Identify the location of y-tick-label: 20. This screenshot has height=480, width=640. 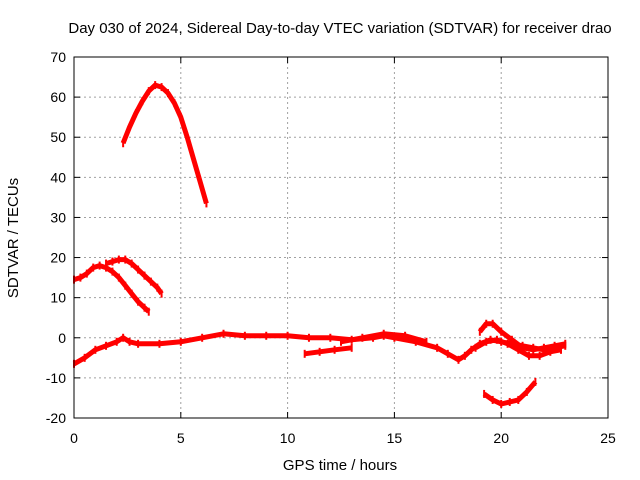
(58, 258).